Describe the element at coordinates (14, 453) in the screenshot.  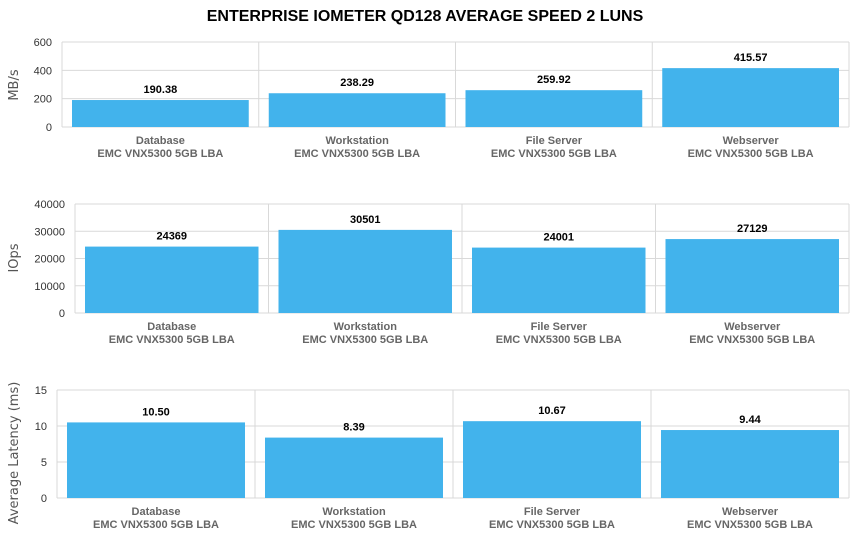
I see `y-axis-label: Average Latency (ms)` at that location.